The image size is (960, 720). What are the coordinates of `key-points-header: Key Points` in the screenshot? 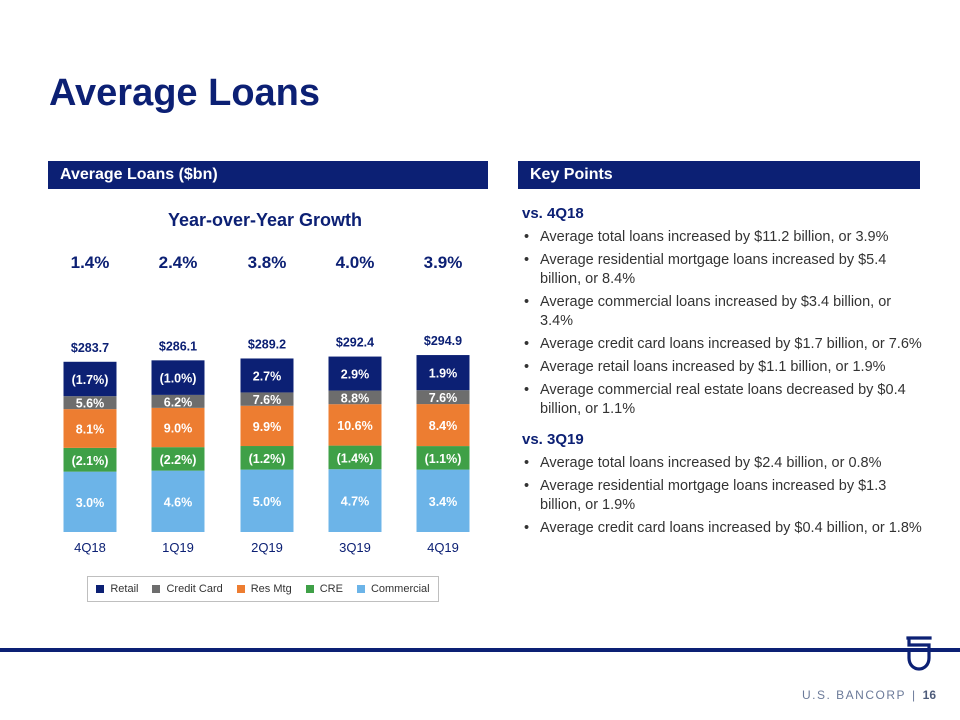 It's located at (719, 175).